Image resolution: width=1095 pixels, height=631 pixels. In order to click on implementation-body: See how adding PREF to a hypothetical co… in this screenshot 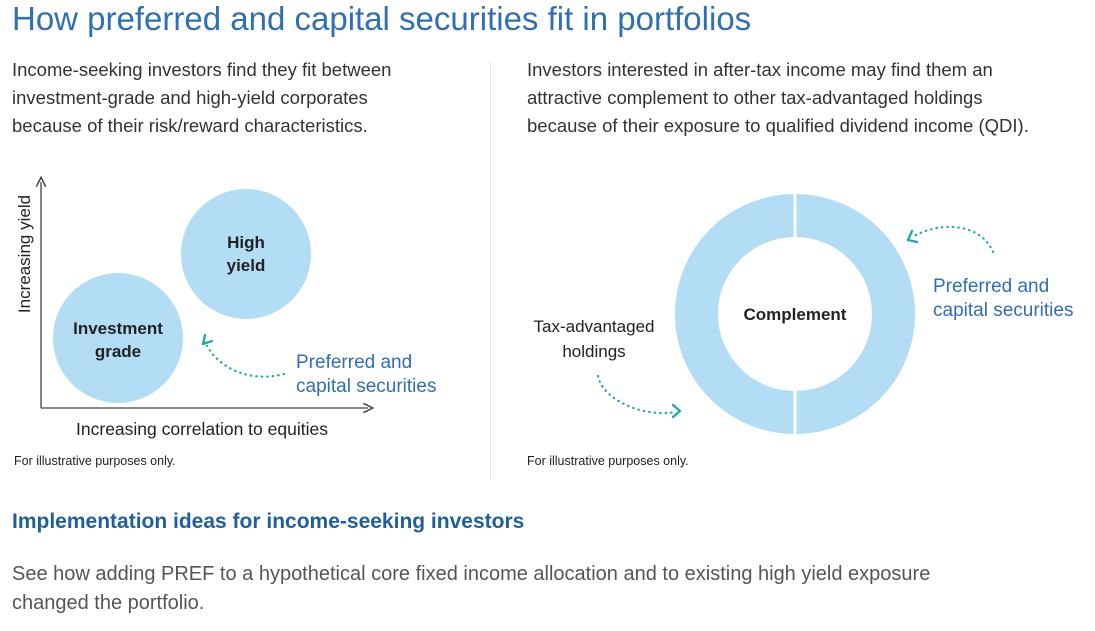, I will do `click(471, 589)`.